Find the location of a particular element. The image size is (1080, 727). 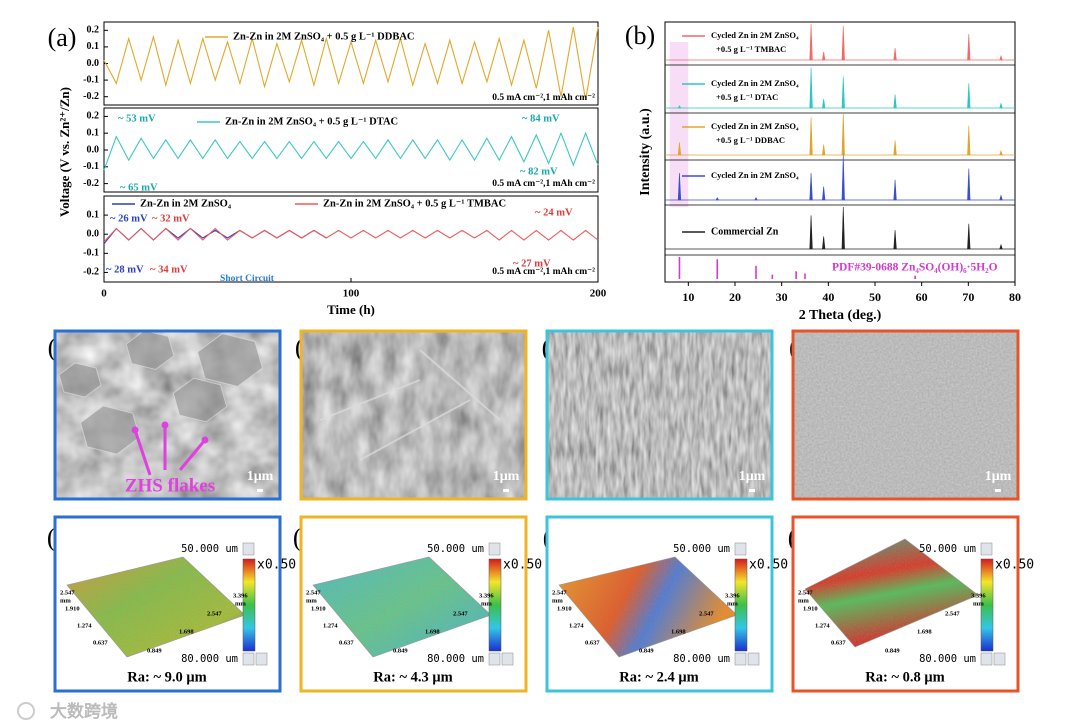

legend-label: +0.5 g L⁻¹ DTAC is located at coordinates (747, 97).